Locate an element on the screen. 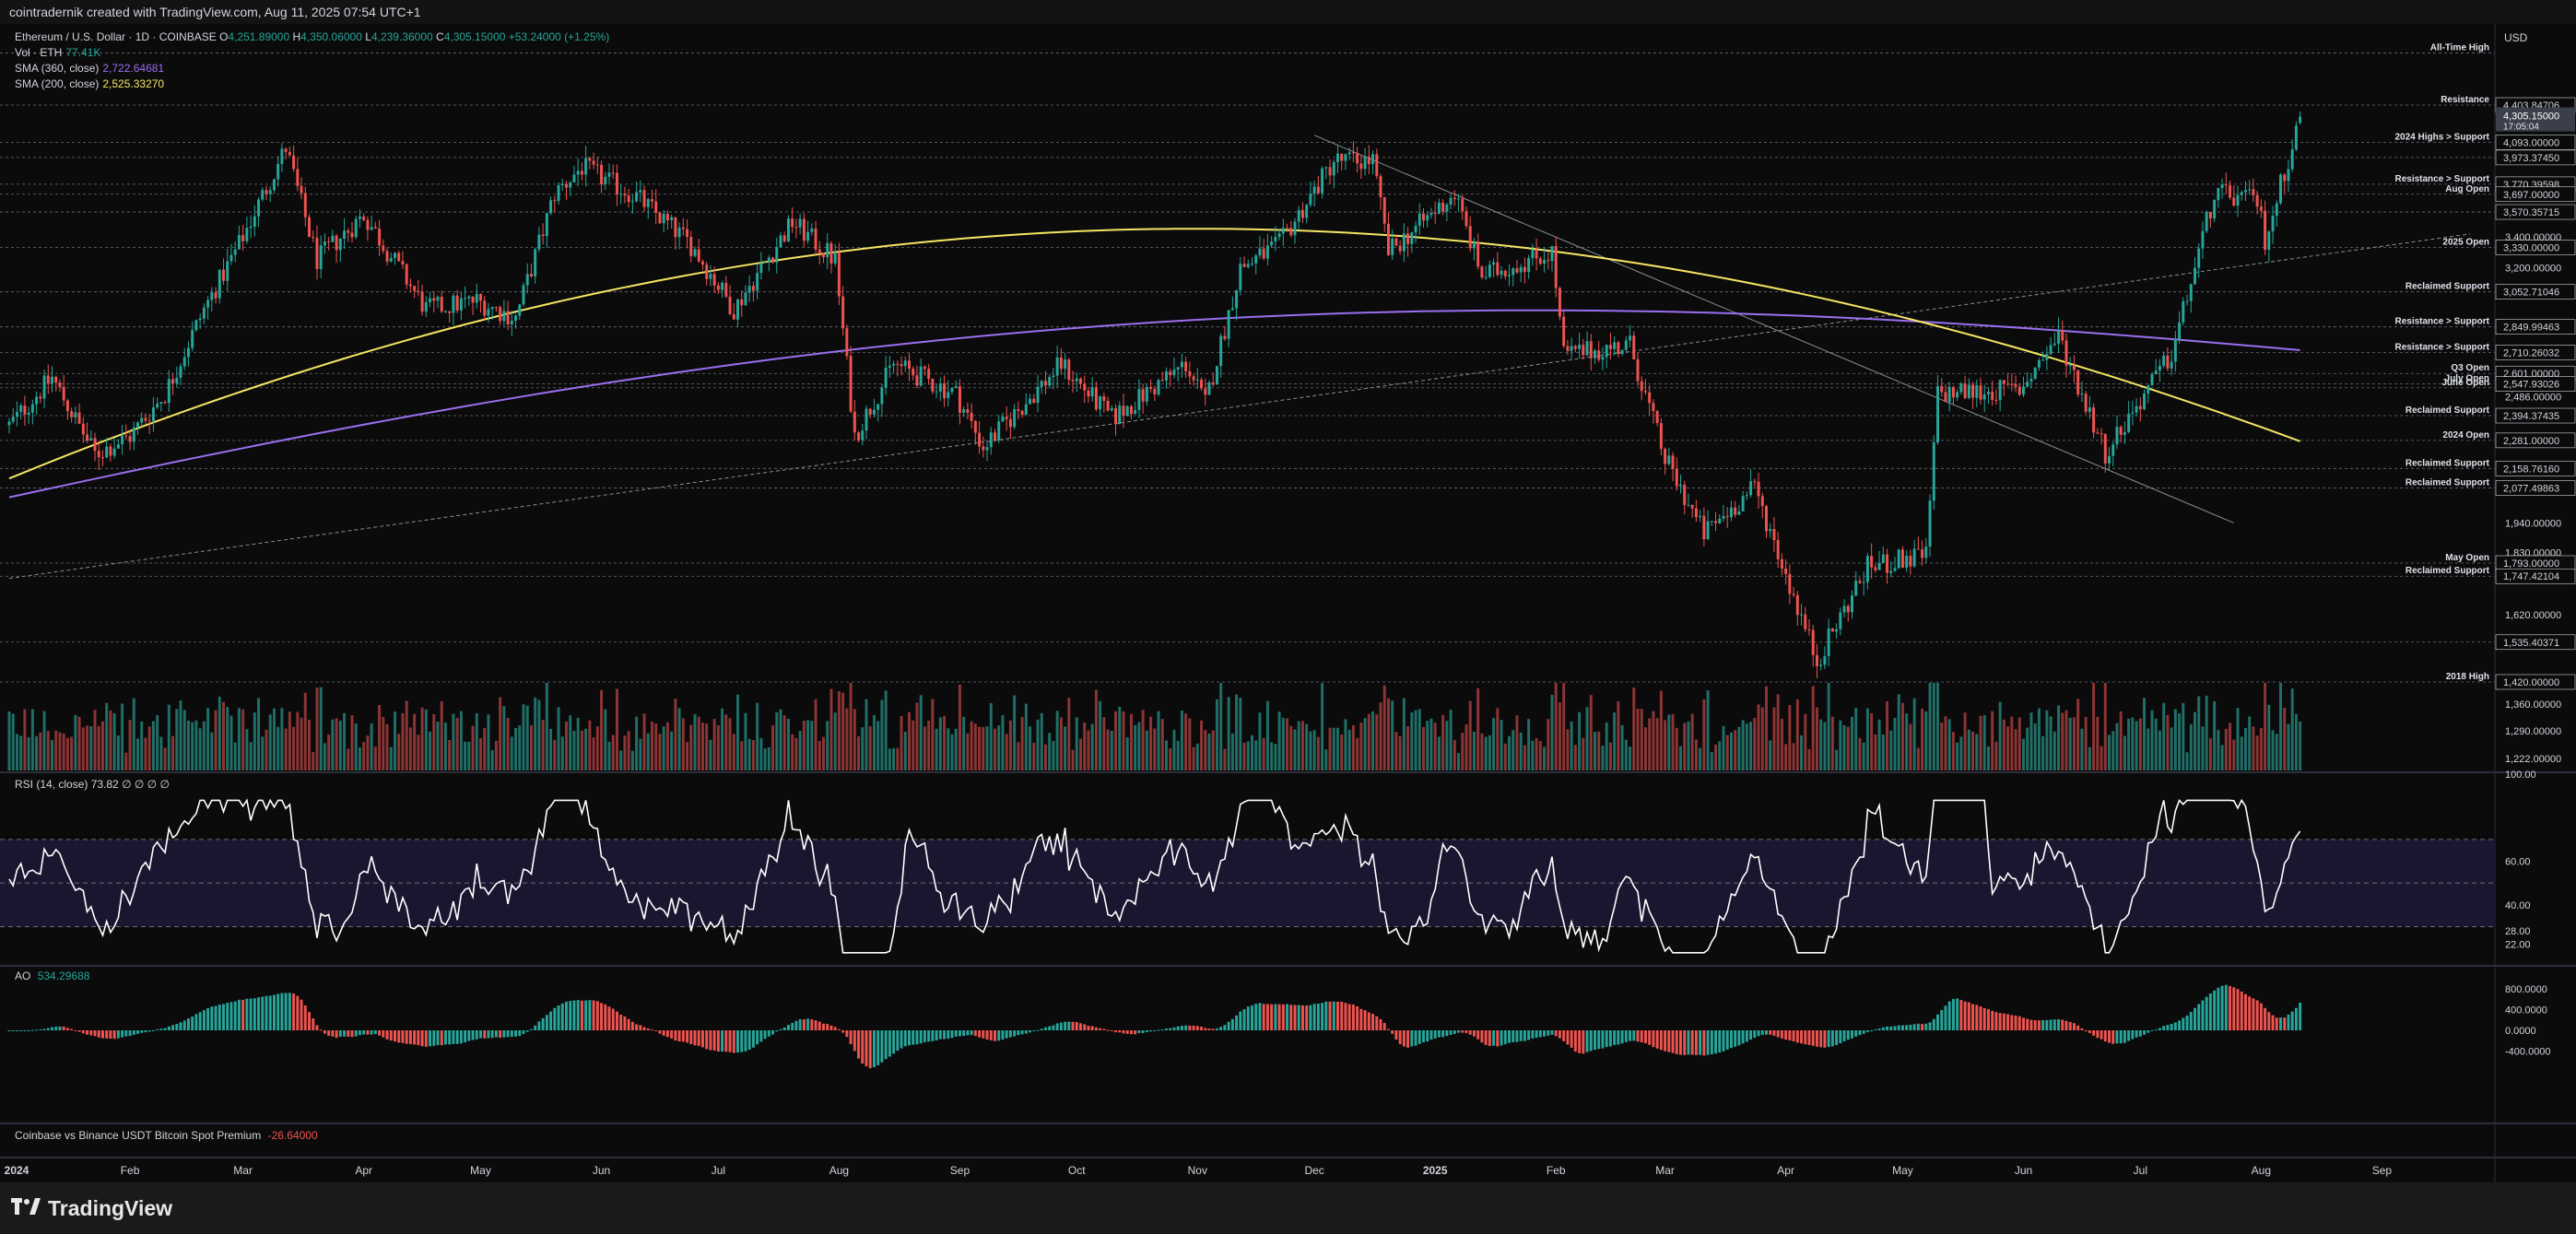 This screenshot has height=1234, width=2576. tradingview-logo: TradingView is located at coordinates (91, 1208).